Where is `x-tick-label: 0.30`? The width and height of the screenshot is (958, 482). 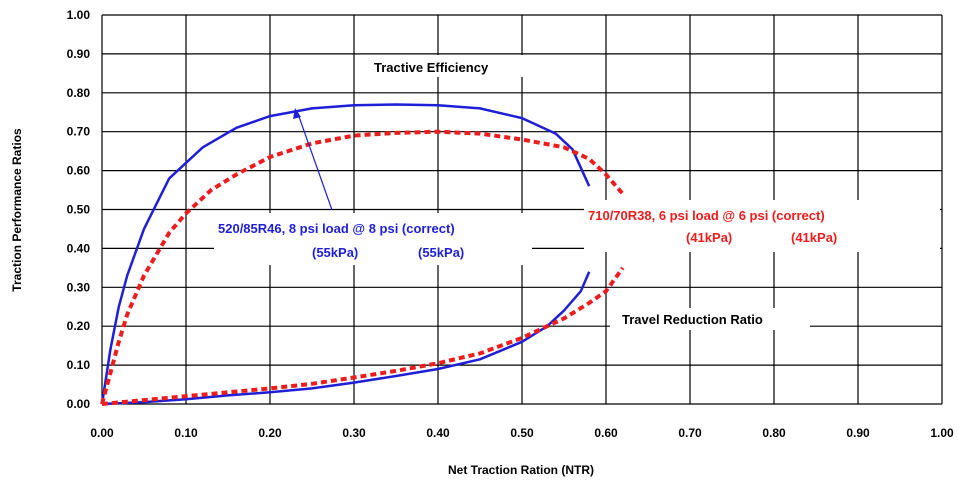 x-tick-label: 0.30 is located at coordinates (354, 433).